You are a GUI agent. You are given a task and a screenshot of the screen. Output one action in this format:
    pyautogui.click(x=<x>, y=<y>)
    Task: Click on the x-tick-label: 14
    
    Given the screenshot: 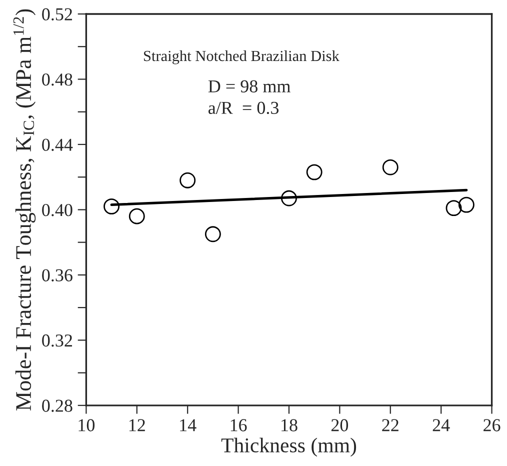 What is the action you would take?
    pyautogui.click(x=188, y=425)
    